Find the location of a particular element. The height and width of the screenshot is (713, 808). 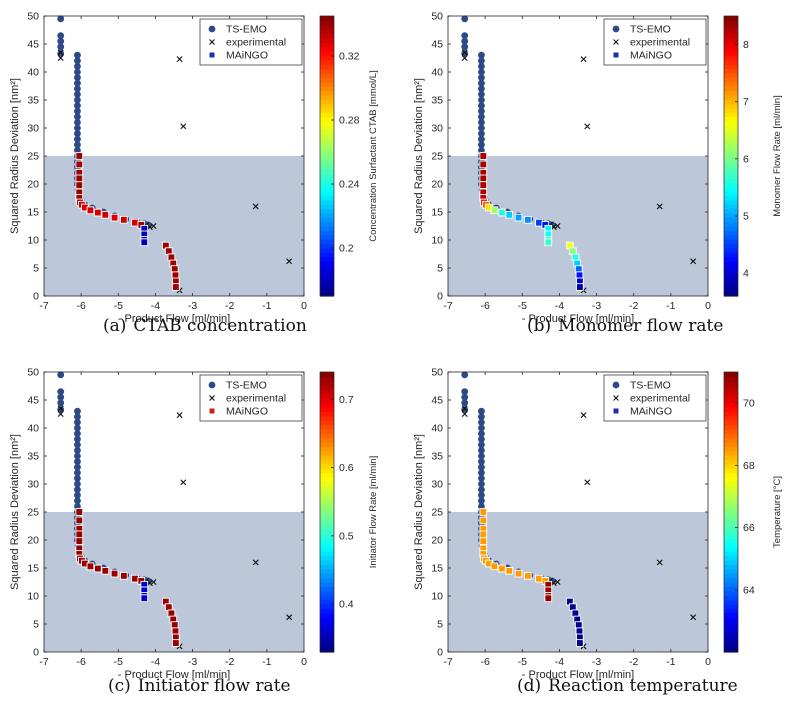

x-axis-label: - Product Flow [ml/min] is located at coordinates (174, 319).